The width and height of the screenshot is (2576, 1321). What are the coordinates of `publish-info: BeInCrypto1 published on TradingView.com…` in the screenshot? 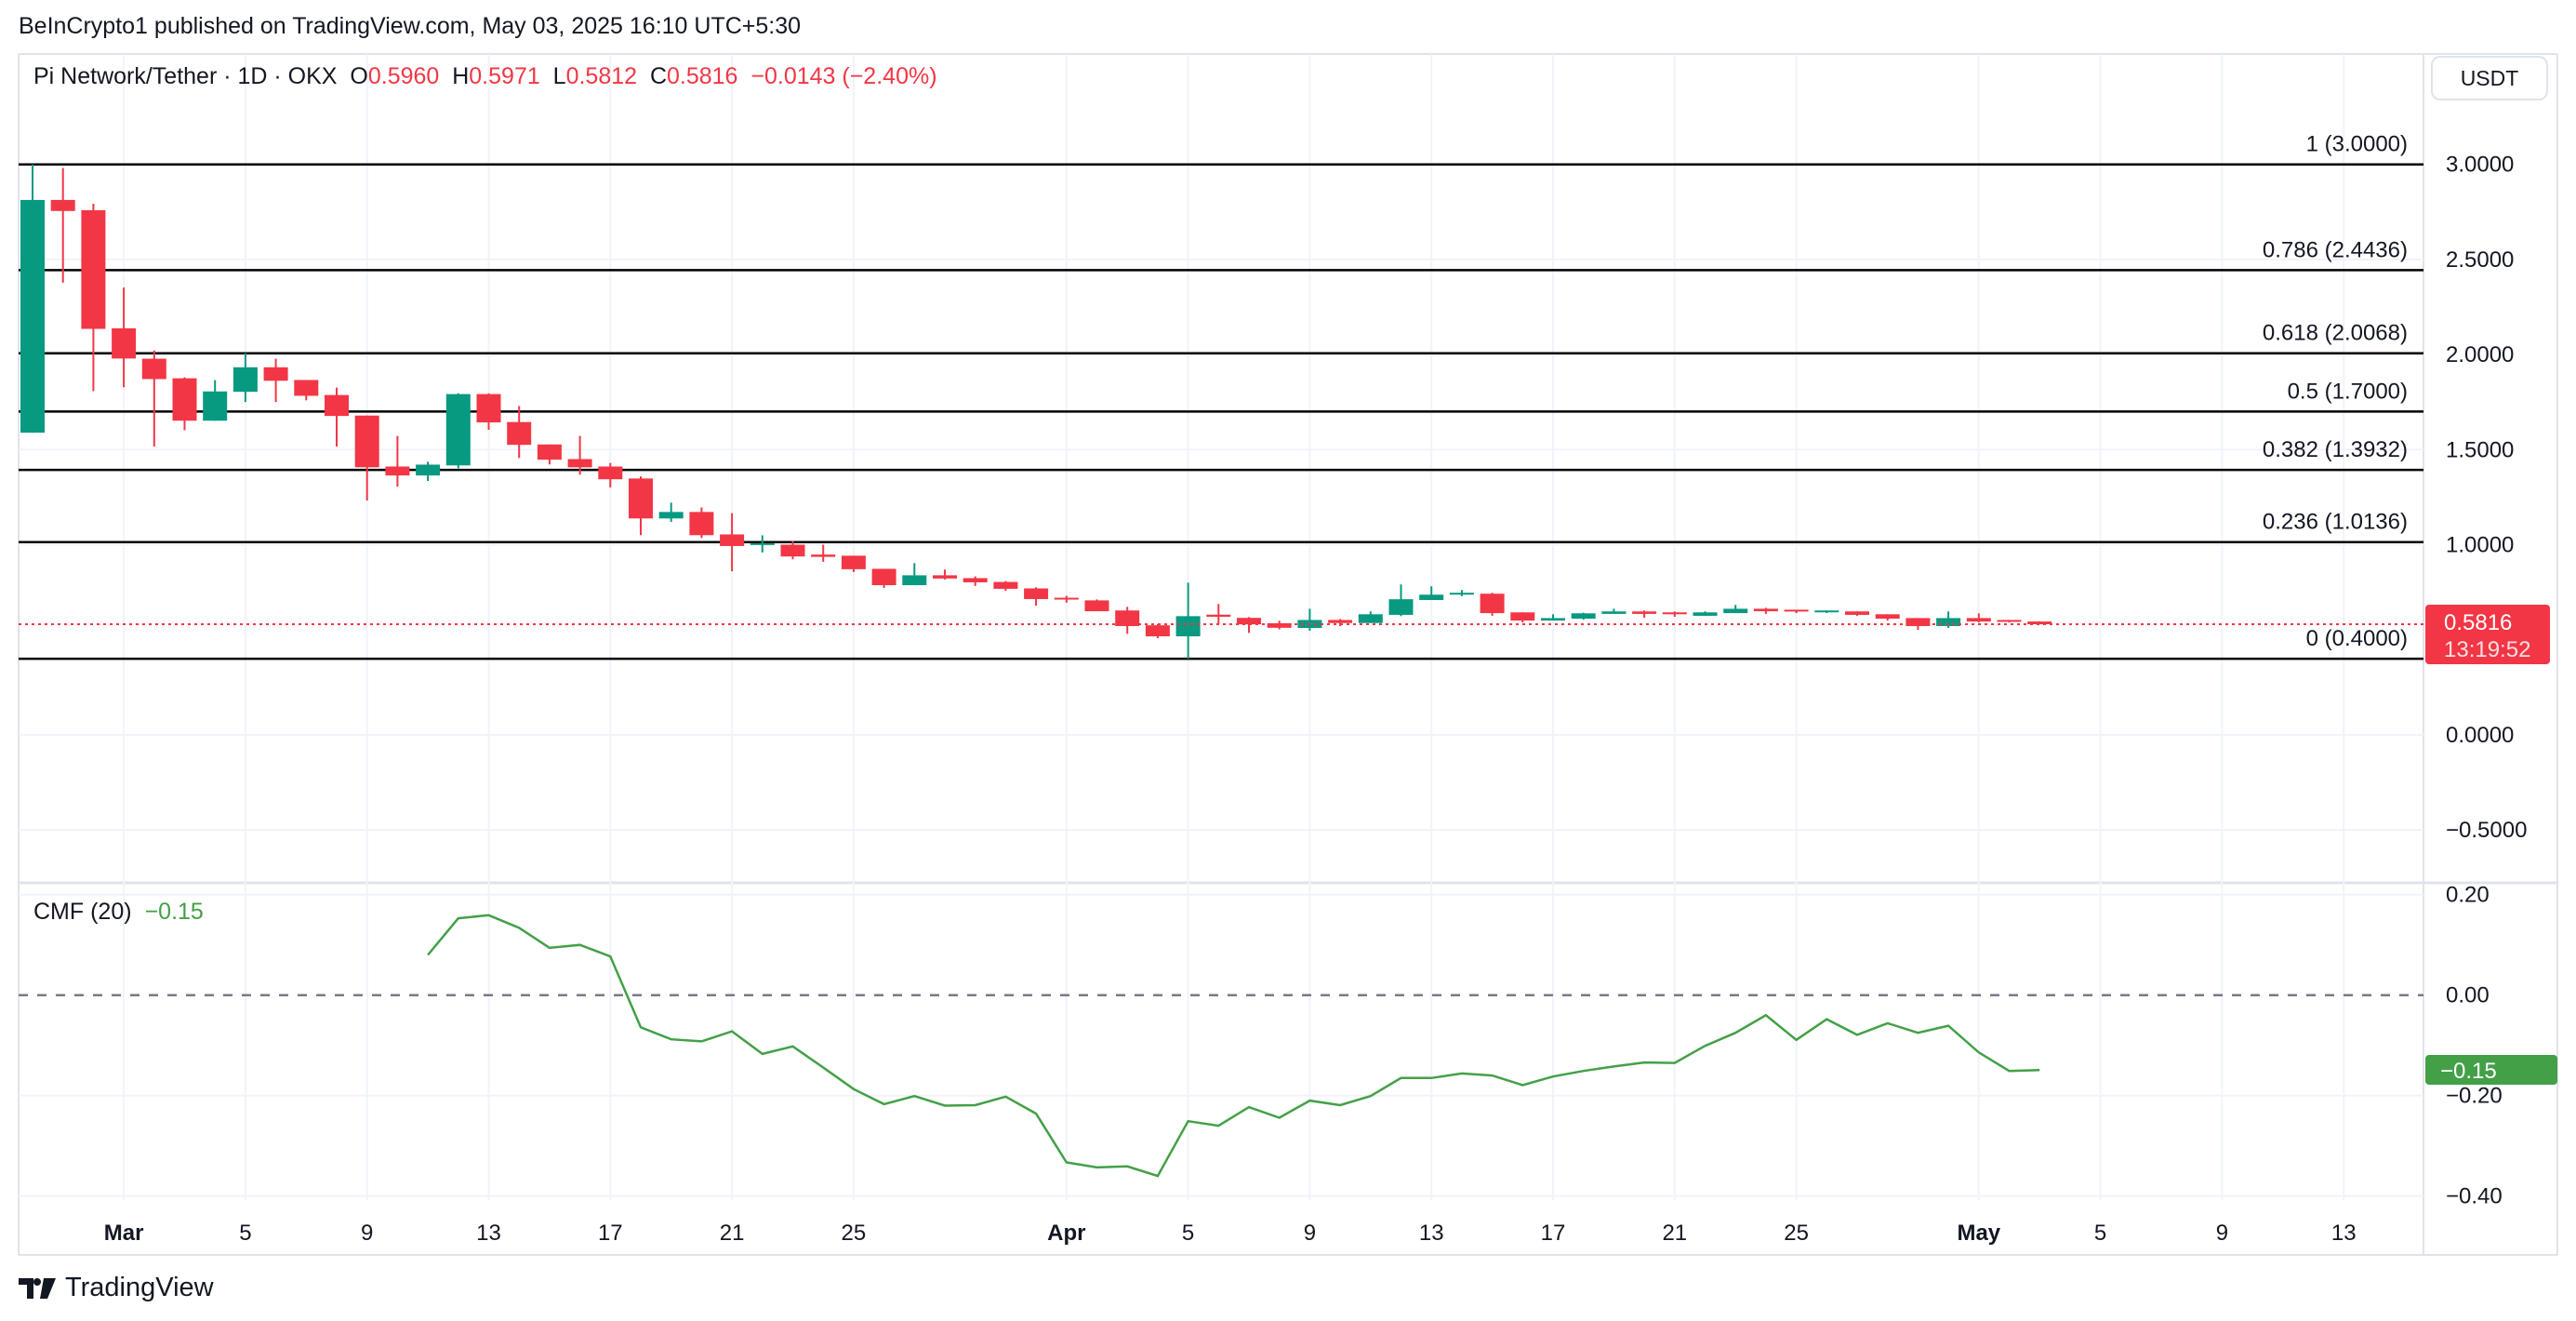 It's located at (410, 26).